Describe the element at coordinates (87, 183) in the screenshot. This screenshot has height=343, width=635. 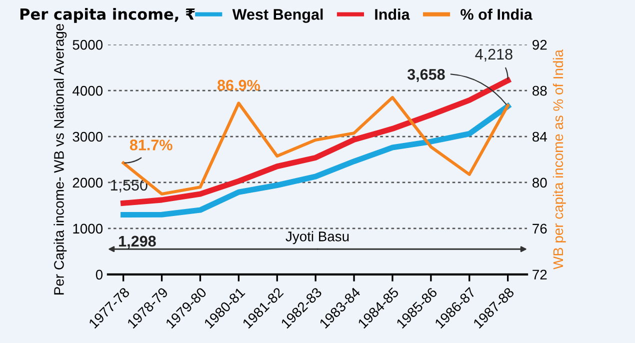
I see `y-tick-label: 2000` at that location.